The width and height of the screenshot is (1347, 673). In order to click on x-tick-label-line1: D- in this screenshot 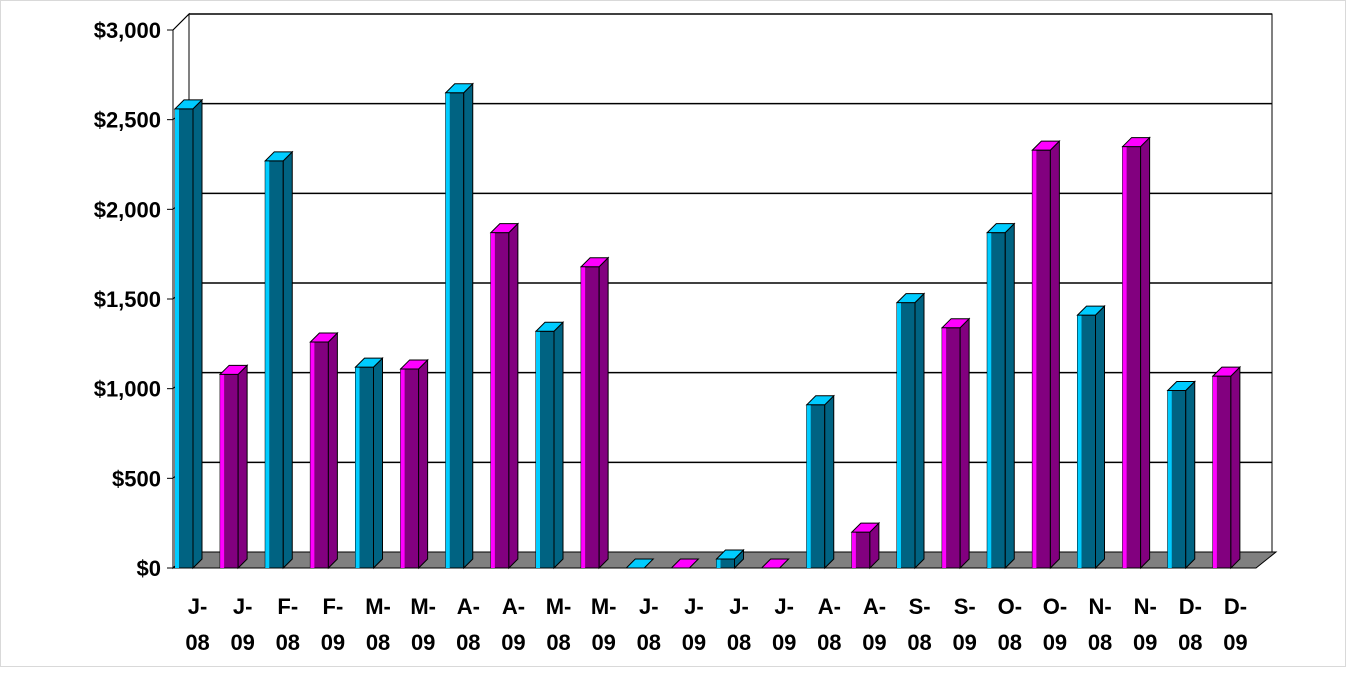, I will do `click(1235, 606)`.